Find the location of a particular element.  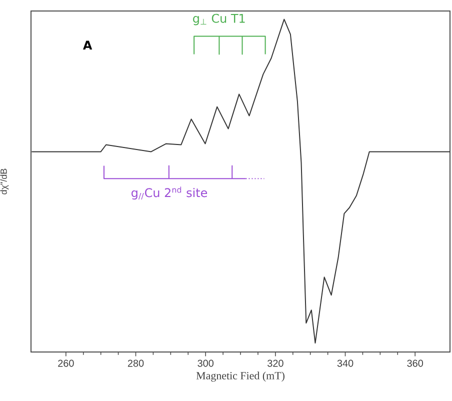

x-tick-label: 280 is located at coordinates (136, 363).